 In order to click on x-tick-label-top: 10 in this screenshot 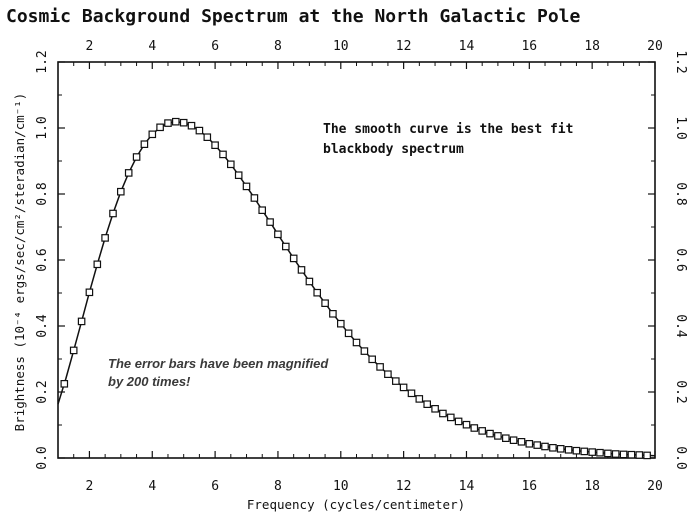, I will do `click(341, 46)`.